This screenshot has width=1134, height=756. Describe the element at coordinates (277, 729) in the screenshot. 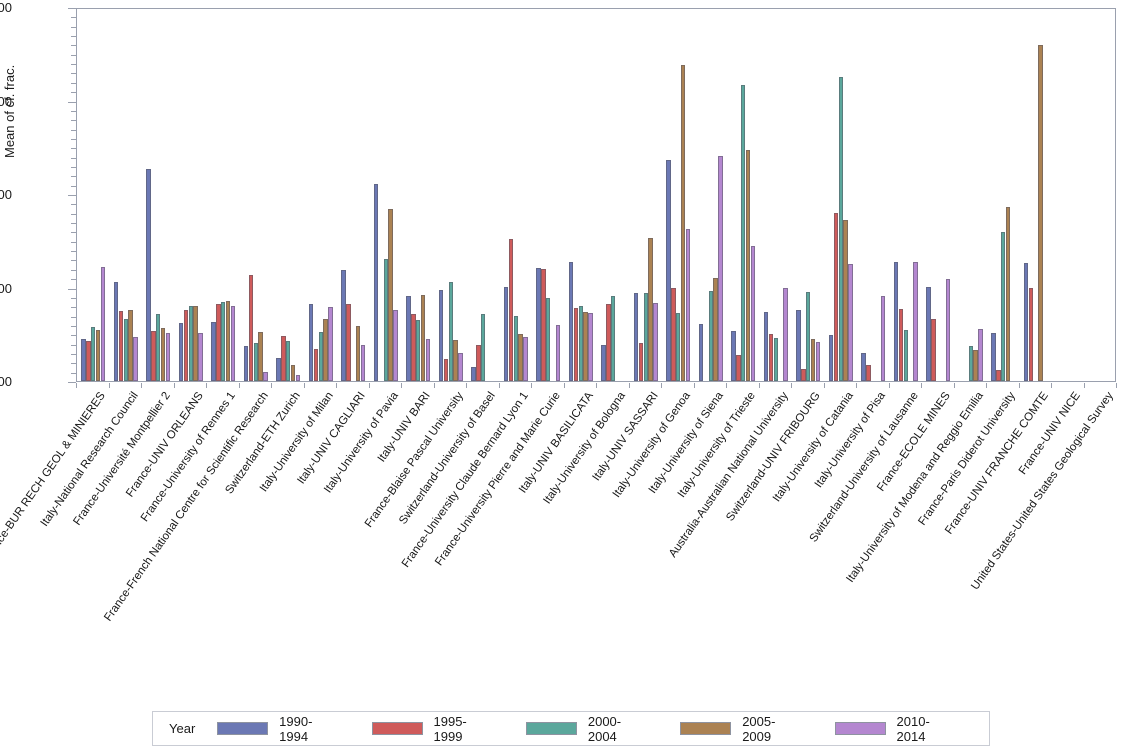

I see `legend-entry: 1990-1994` at that location.